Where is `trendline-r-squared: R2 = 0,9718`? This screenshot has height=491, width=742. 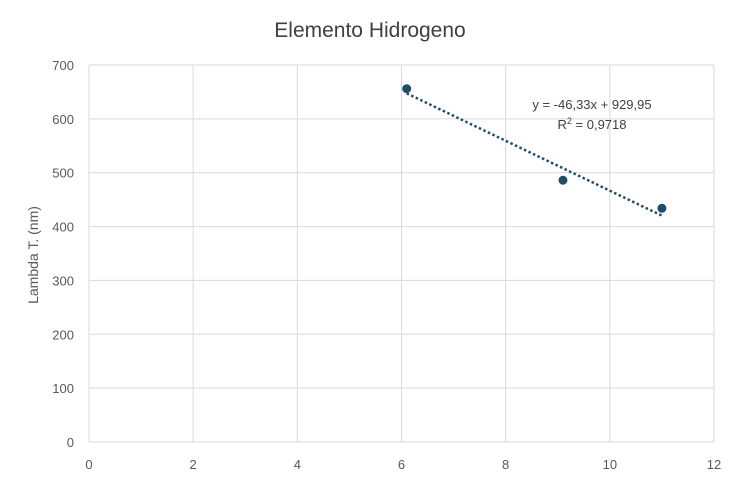
trendline-r-squared: R2 = 0,9718 is located at coordinates (592, 124).